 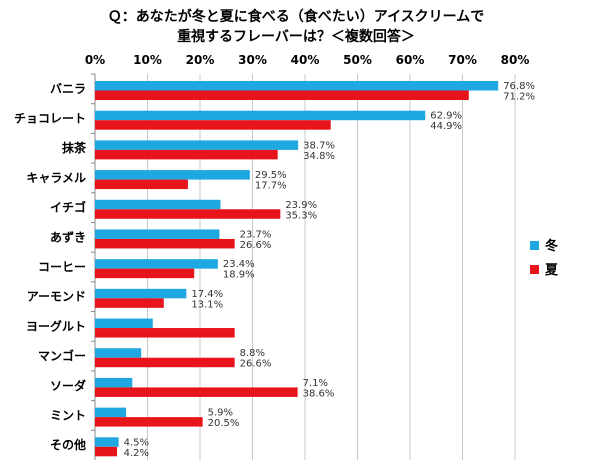 What do you see at coordinates (319, 145) in the screenshot?
I see `data-label-winter: 38.7%` at bounding box center [319, 145].